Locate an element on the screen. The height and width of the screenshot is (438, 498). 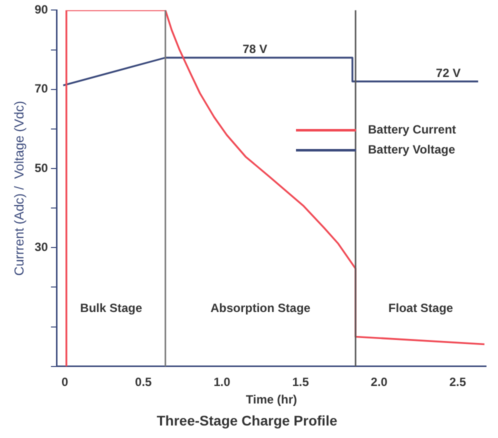
x-tick-label: 2.0 is located at coordinates (379, 381).